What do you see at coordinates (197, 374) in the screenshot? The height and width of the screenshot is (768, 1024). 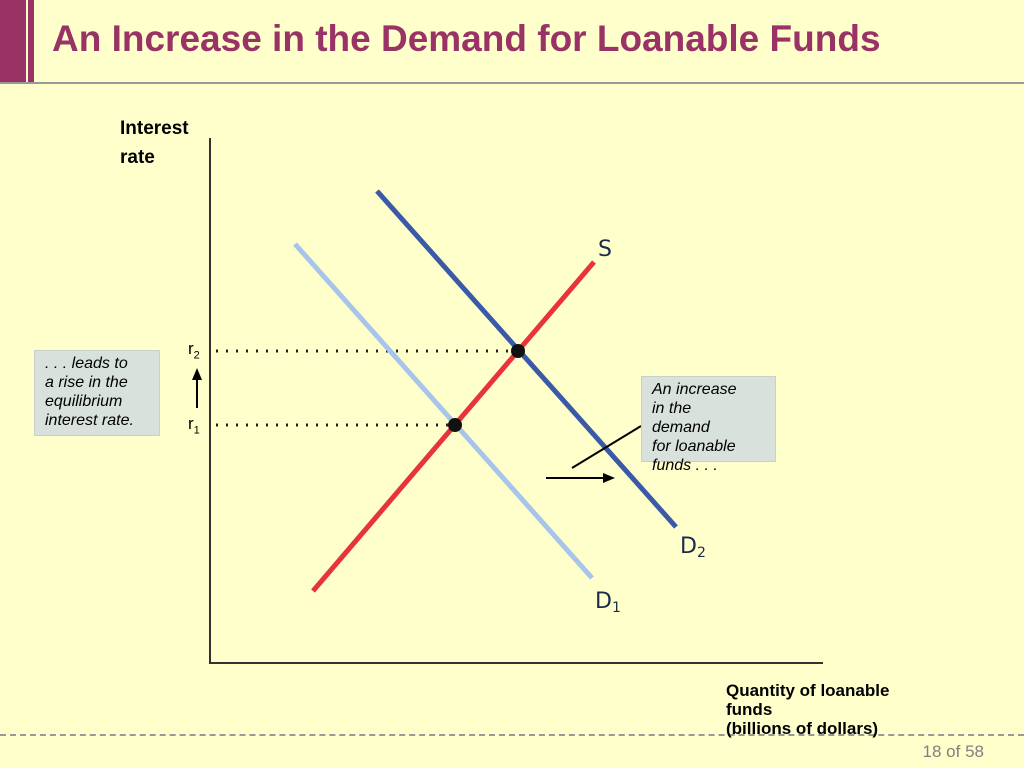 I see `rise-arrow-head` at bounding box center [197, 374].